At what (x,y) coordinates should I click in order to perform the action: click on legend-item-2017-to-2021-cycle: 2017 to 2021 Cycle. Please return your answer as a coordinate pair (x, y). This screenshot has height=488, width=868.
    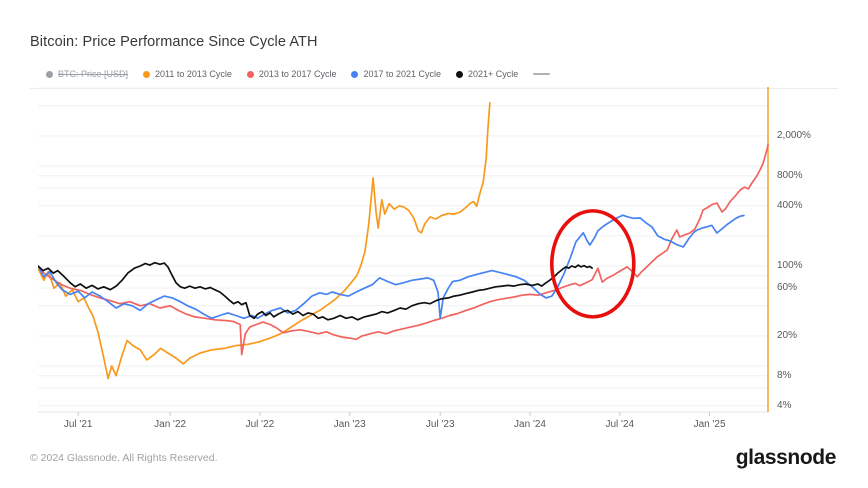
    Looking at the image, I should click on (396, 74).